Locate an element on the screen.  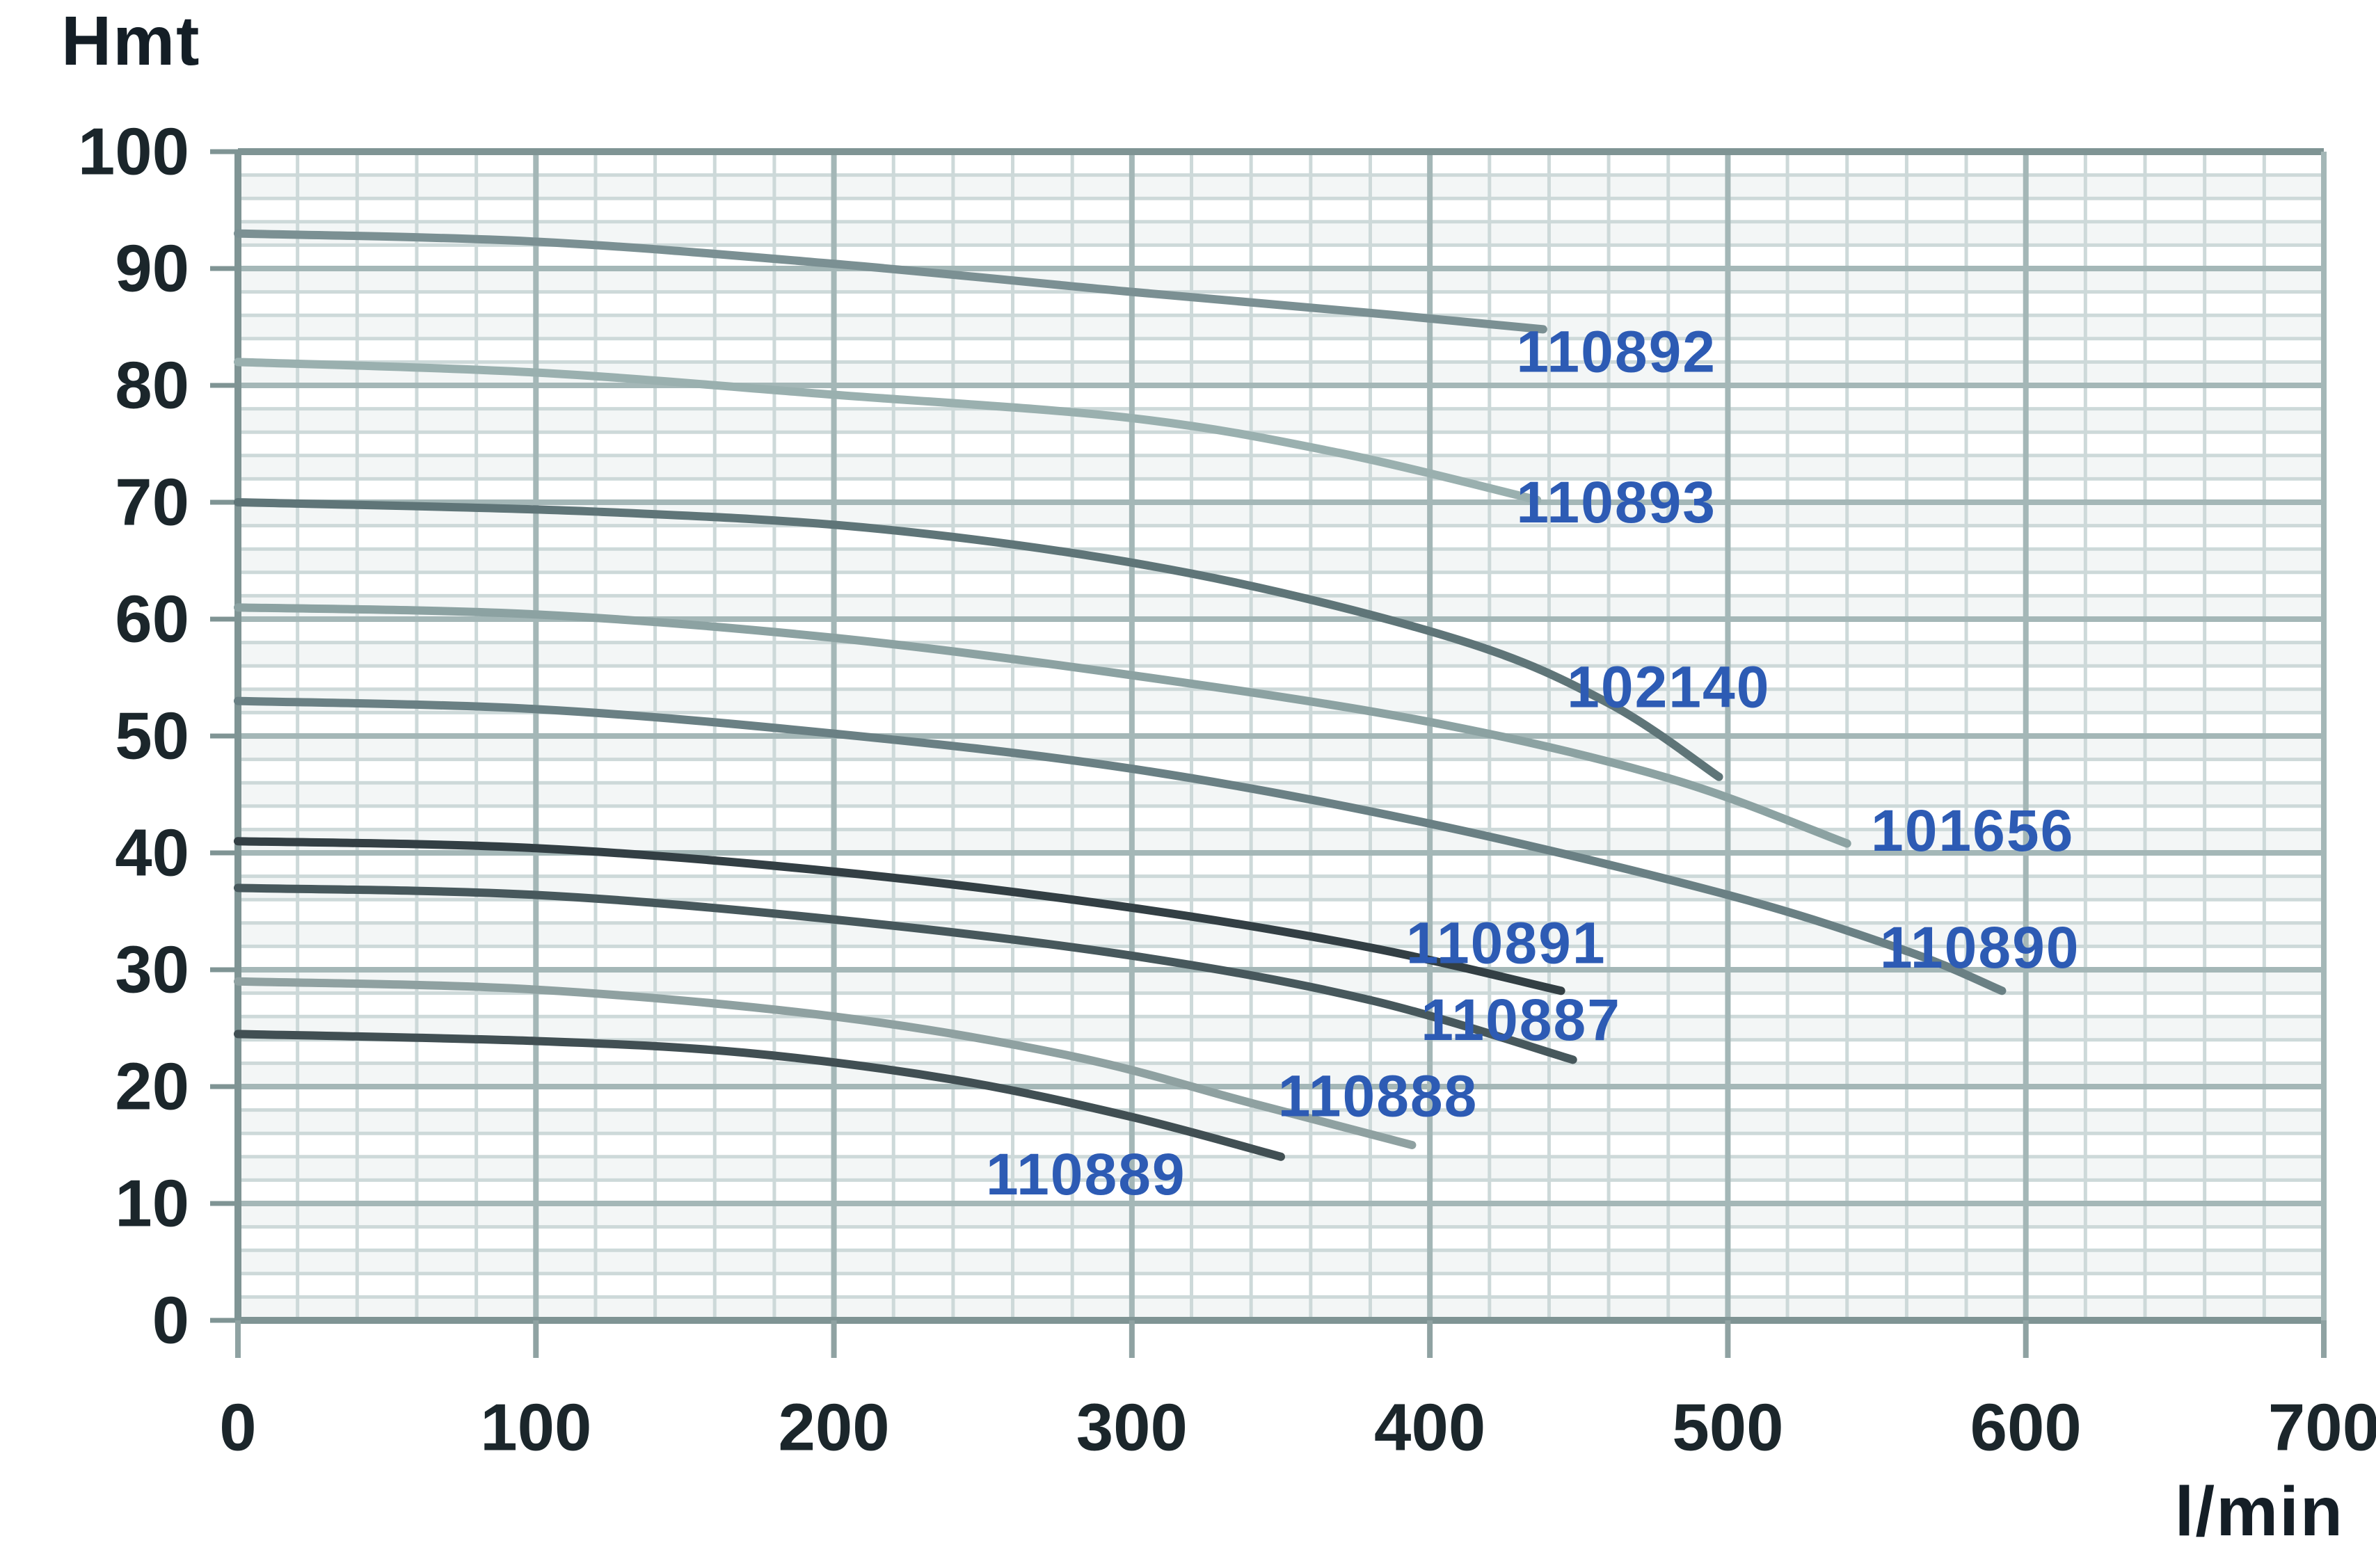
y-tick-label: 10 is located at coordinates (152, 1204).